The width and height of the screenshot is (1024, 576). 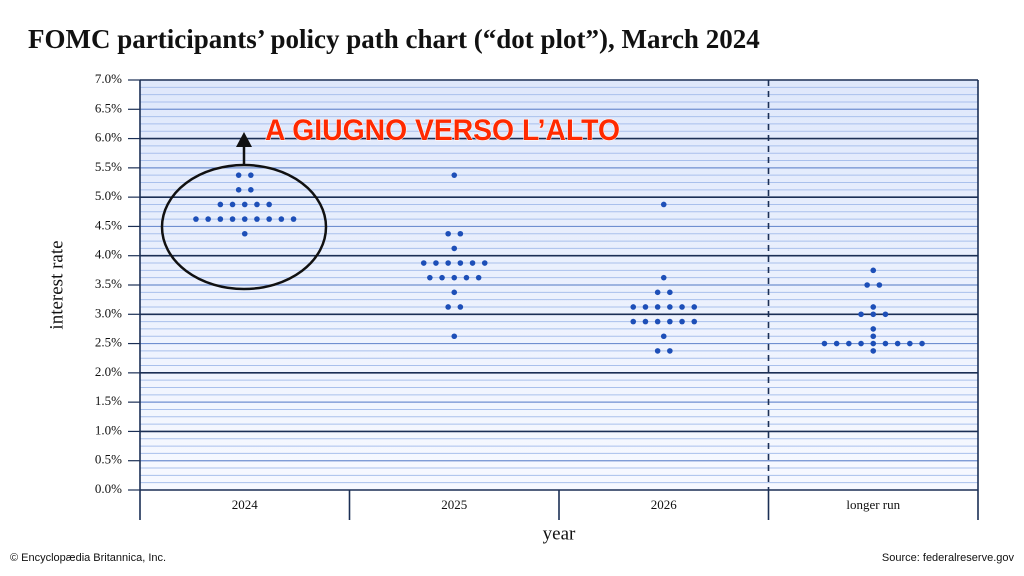 I want to click on y-axis-label: interest rate, so click(x=56, y=284).